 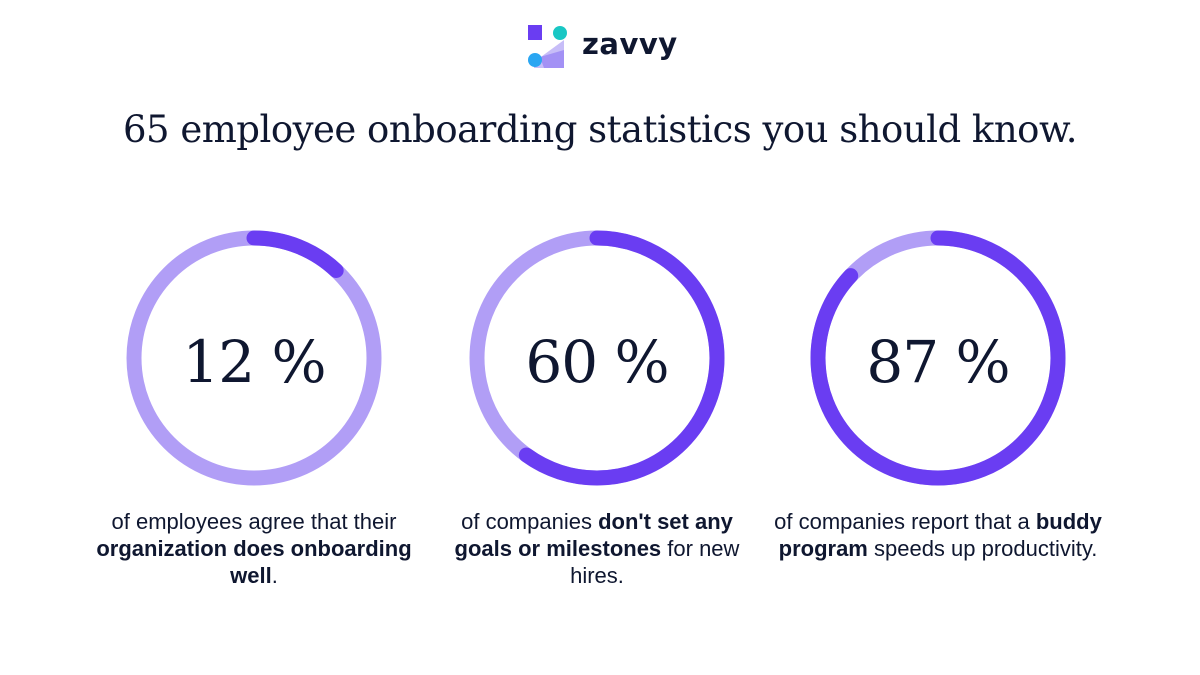 What do you see at coordinates (593, 535) in the screenshot?
I see `caption-emphasis: don't set any goals or milestones` at bounding box center [593, 535].